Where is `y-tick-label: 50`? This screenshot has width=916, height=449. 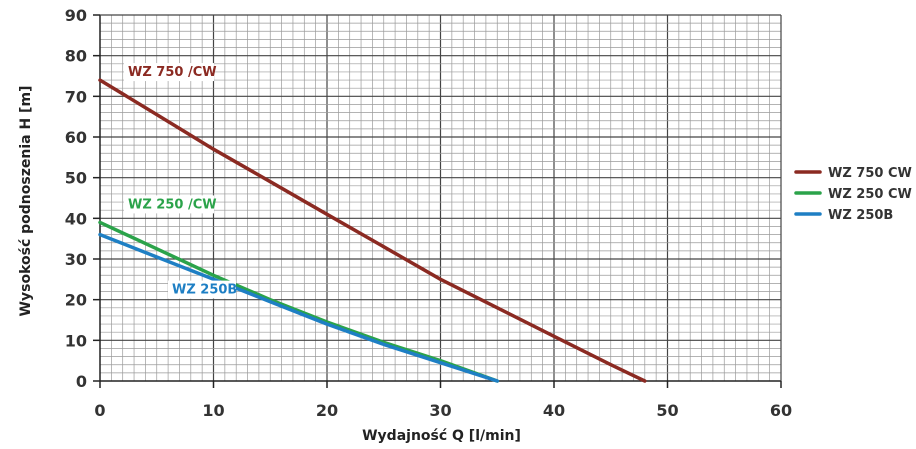 y-tick-label: 50 is located at coordinates (76, 178).